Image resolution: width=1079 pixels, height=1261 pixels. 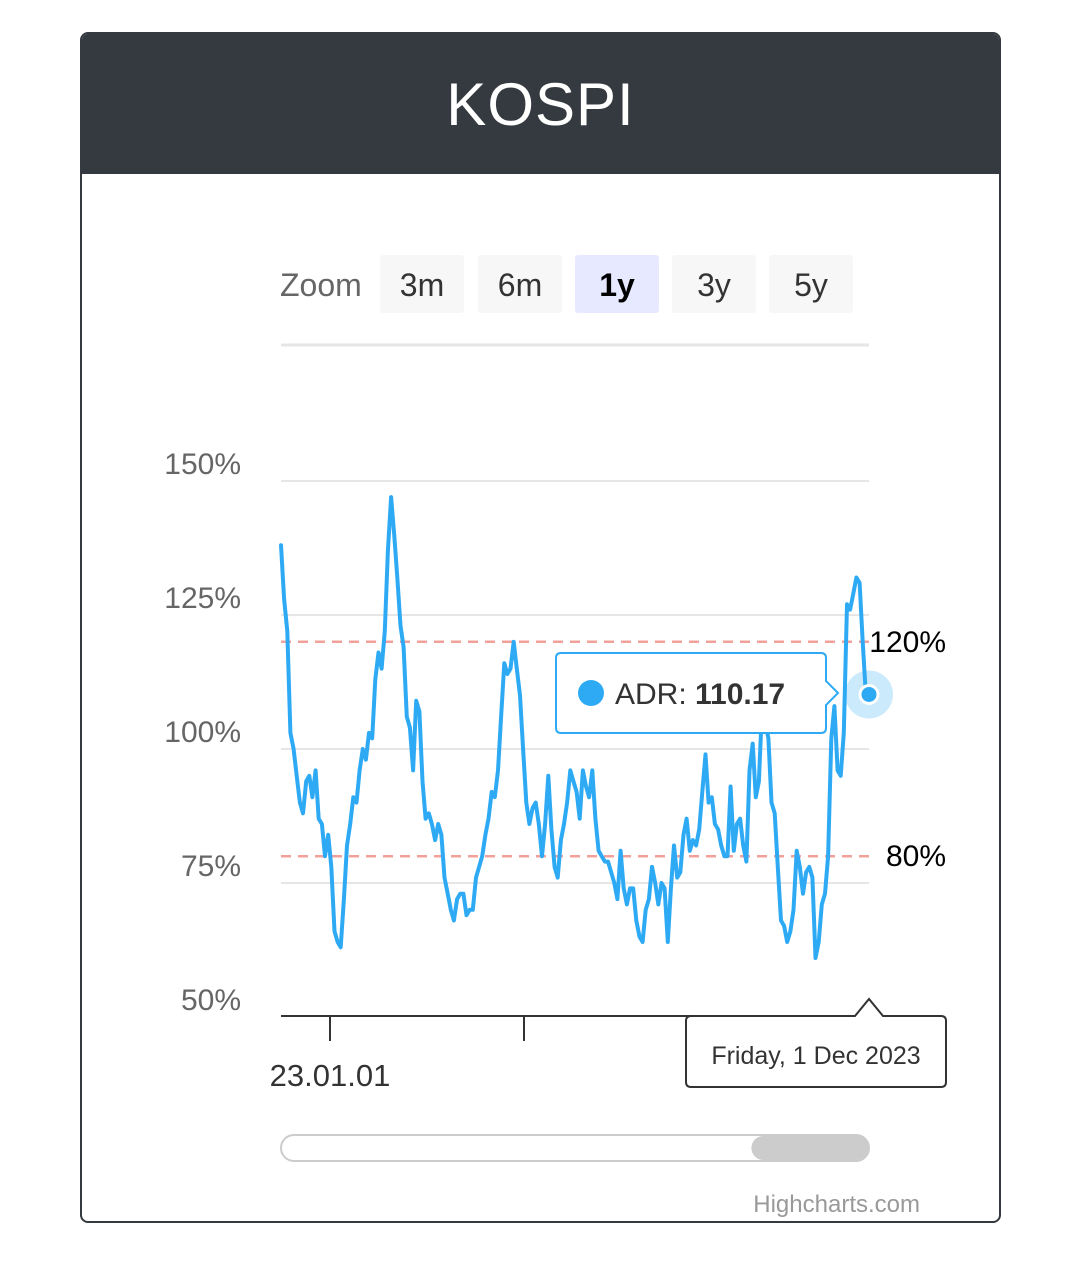 I want to click on y-tick-label: 125%, so click(x=202, y=598).